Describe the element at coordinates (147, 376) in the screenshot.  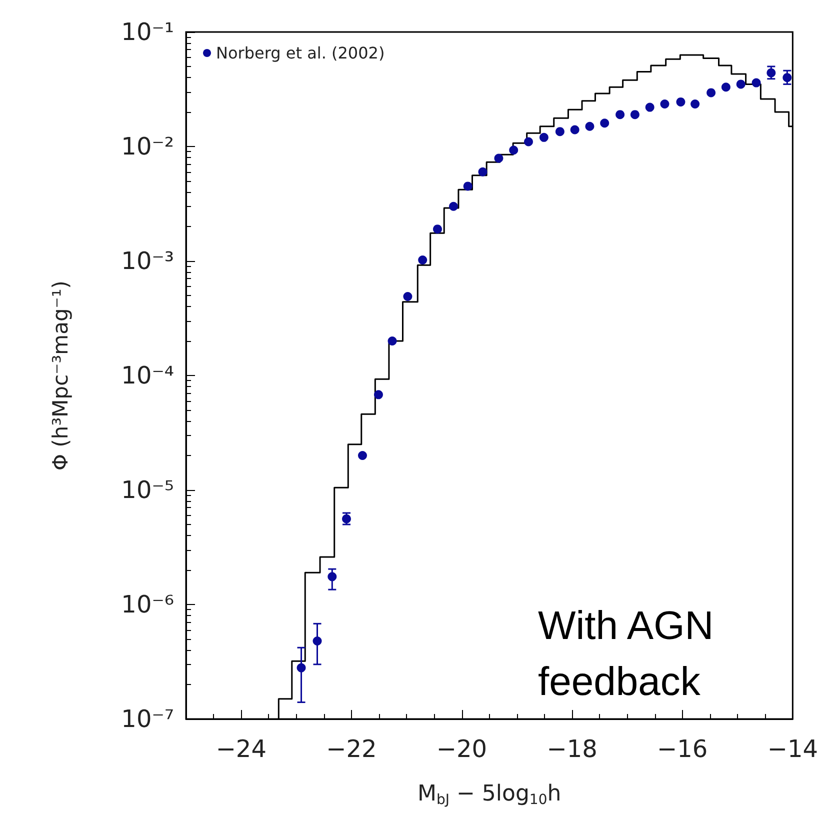
I see `y-tick-label: 10⁻⁴` at that location.